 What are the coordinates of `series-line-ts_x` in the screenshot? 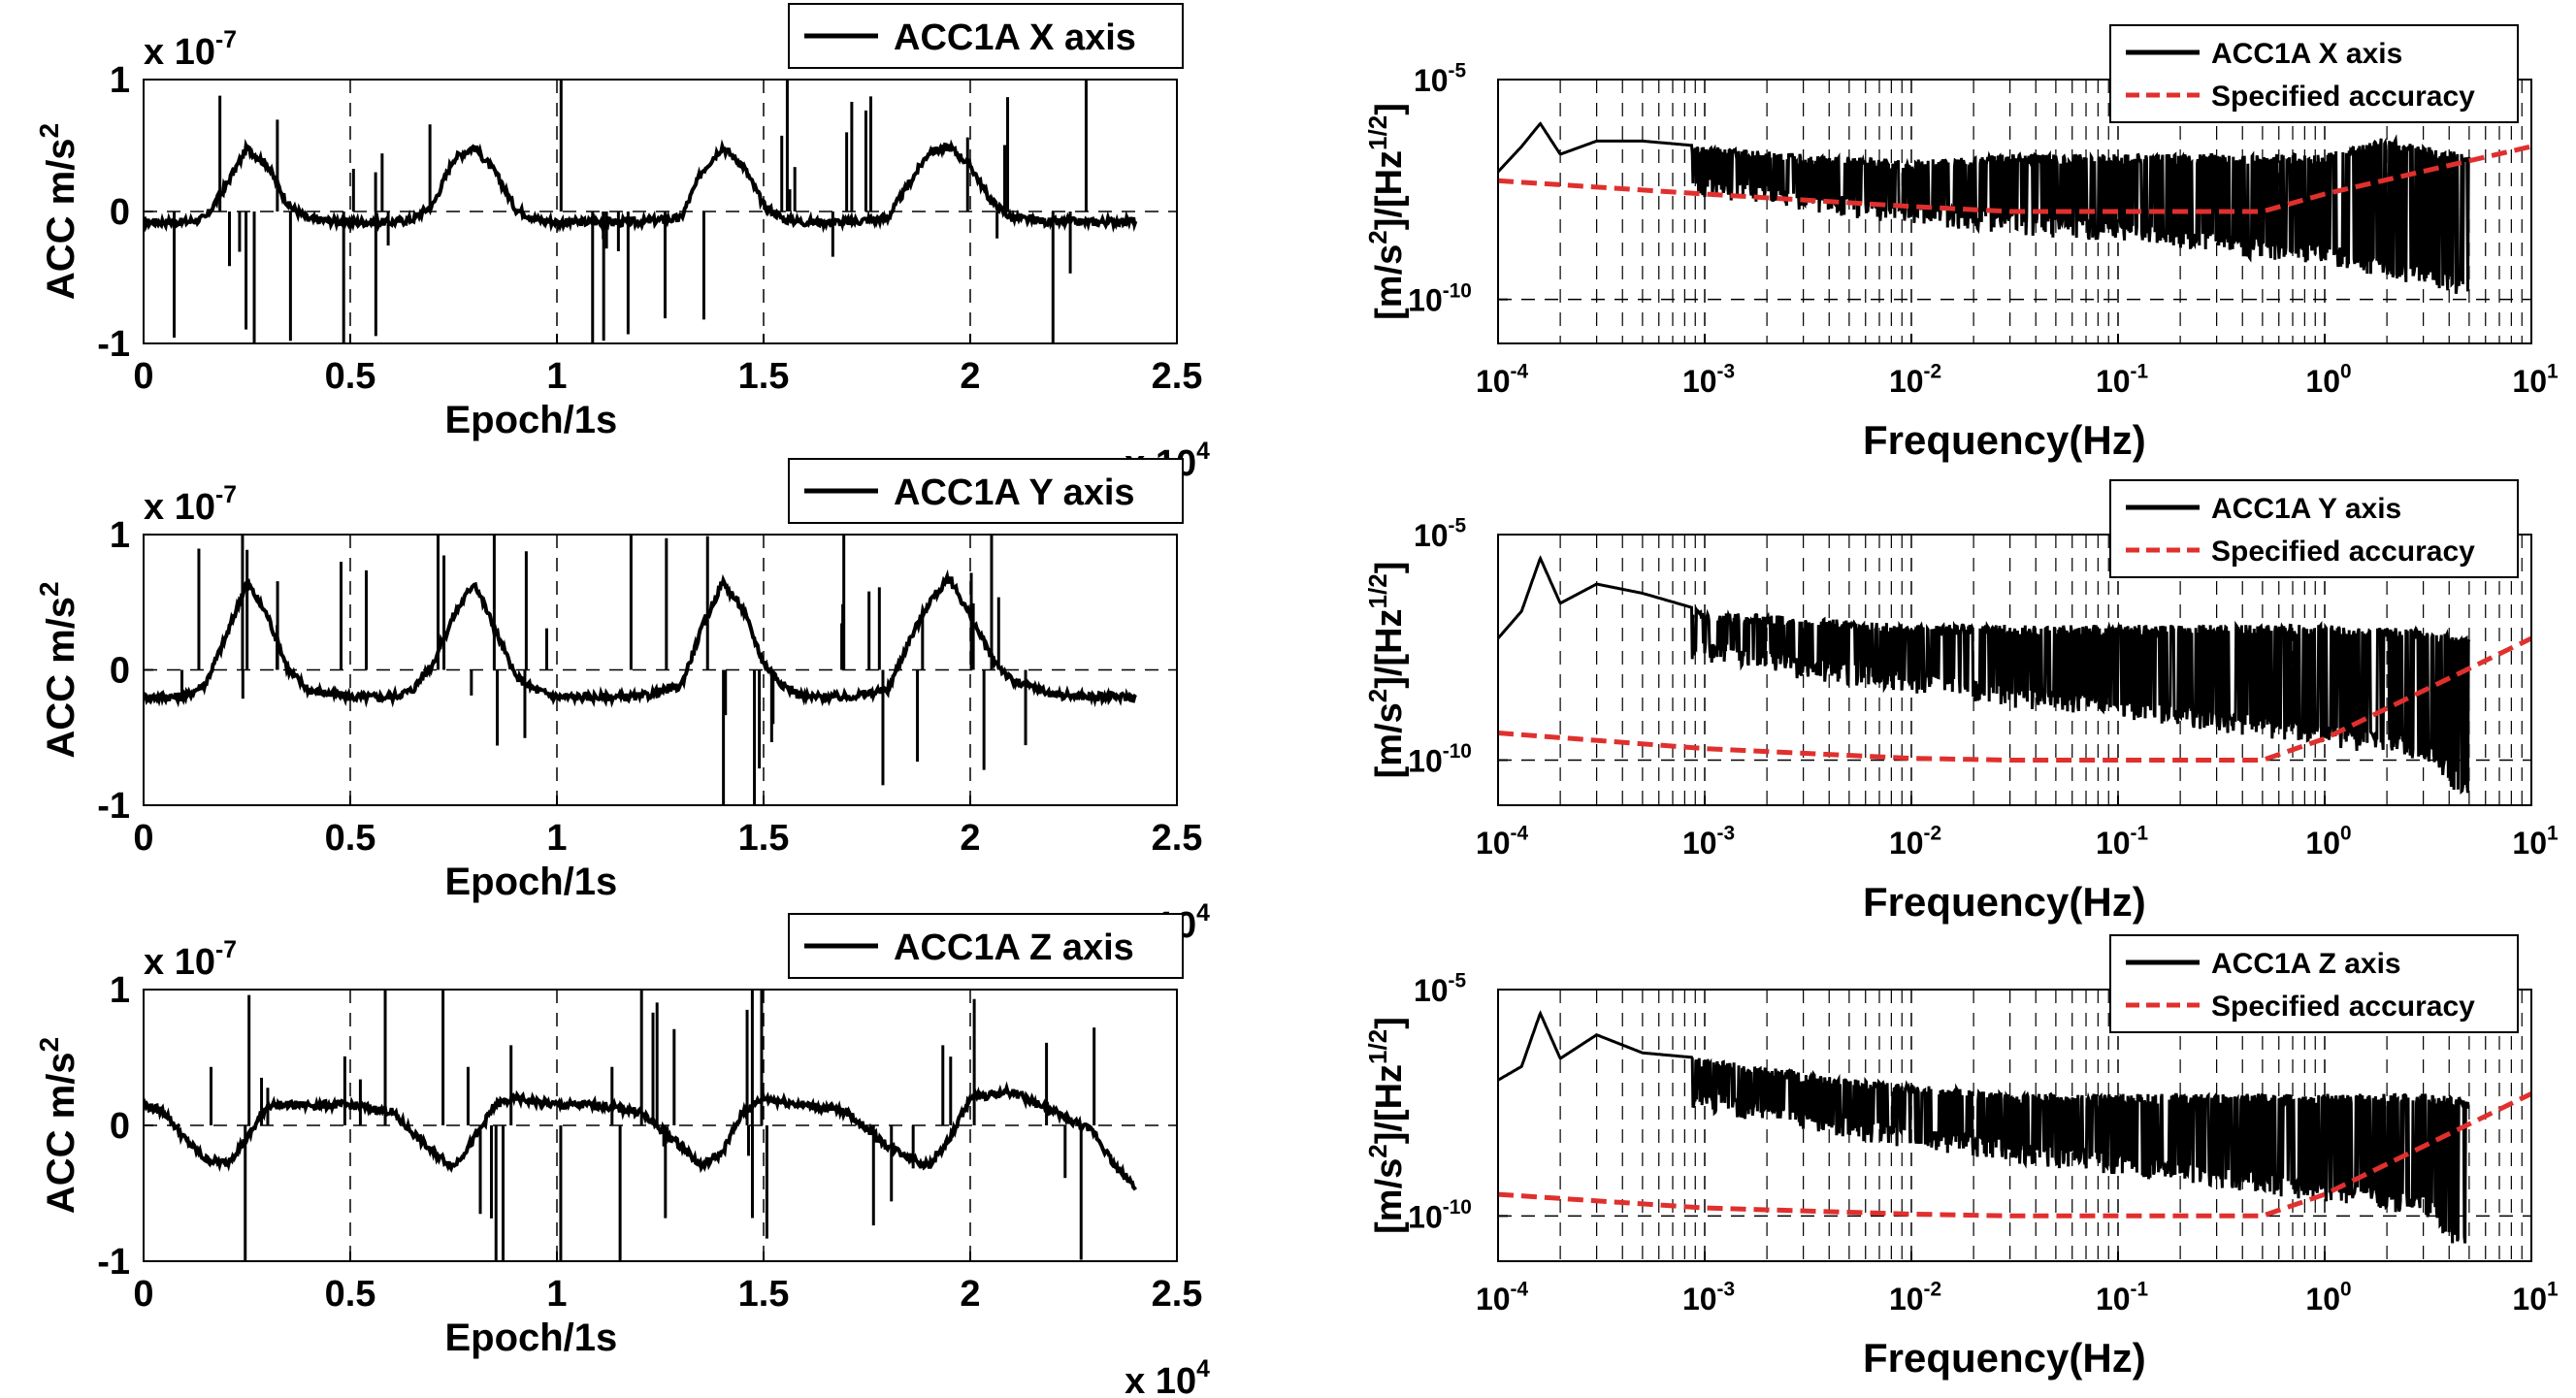 It's located at (641, 186).